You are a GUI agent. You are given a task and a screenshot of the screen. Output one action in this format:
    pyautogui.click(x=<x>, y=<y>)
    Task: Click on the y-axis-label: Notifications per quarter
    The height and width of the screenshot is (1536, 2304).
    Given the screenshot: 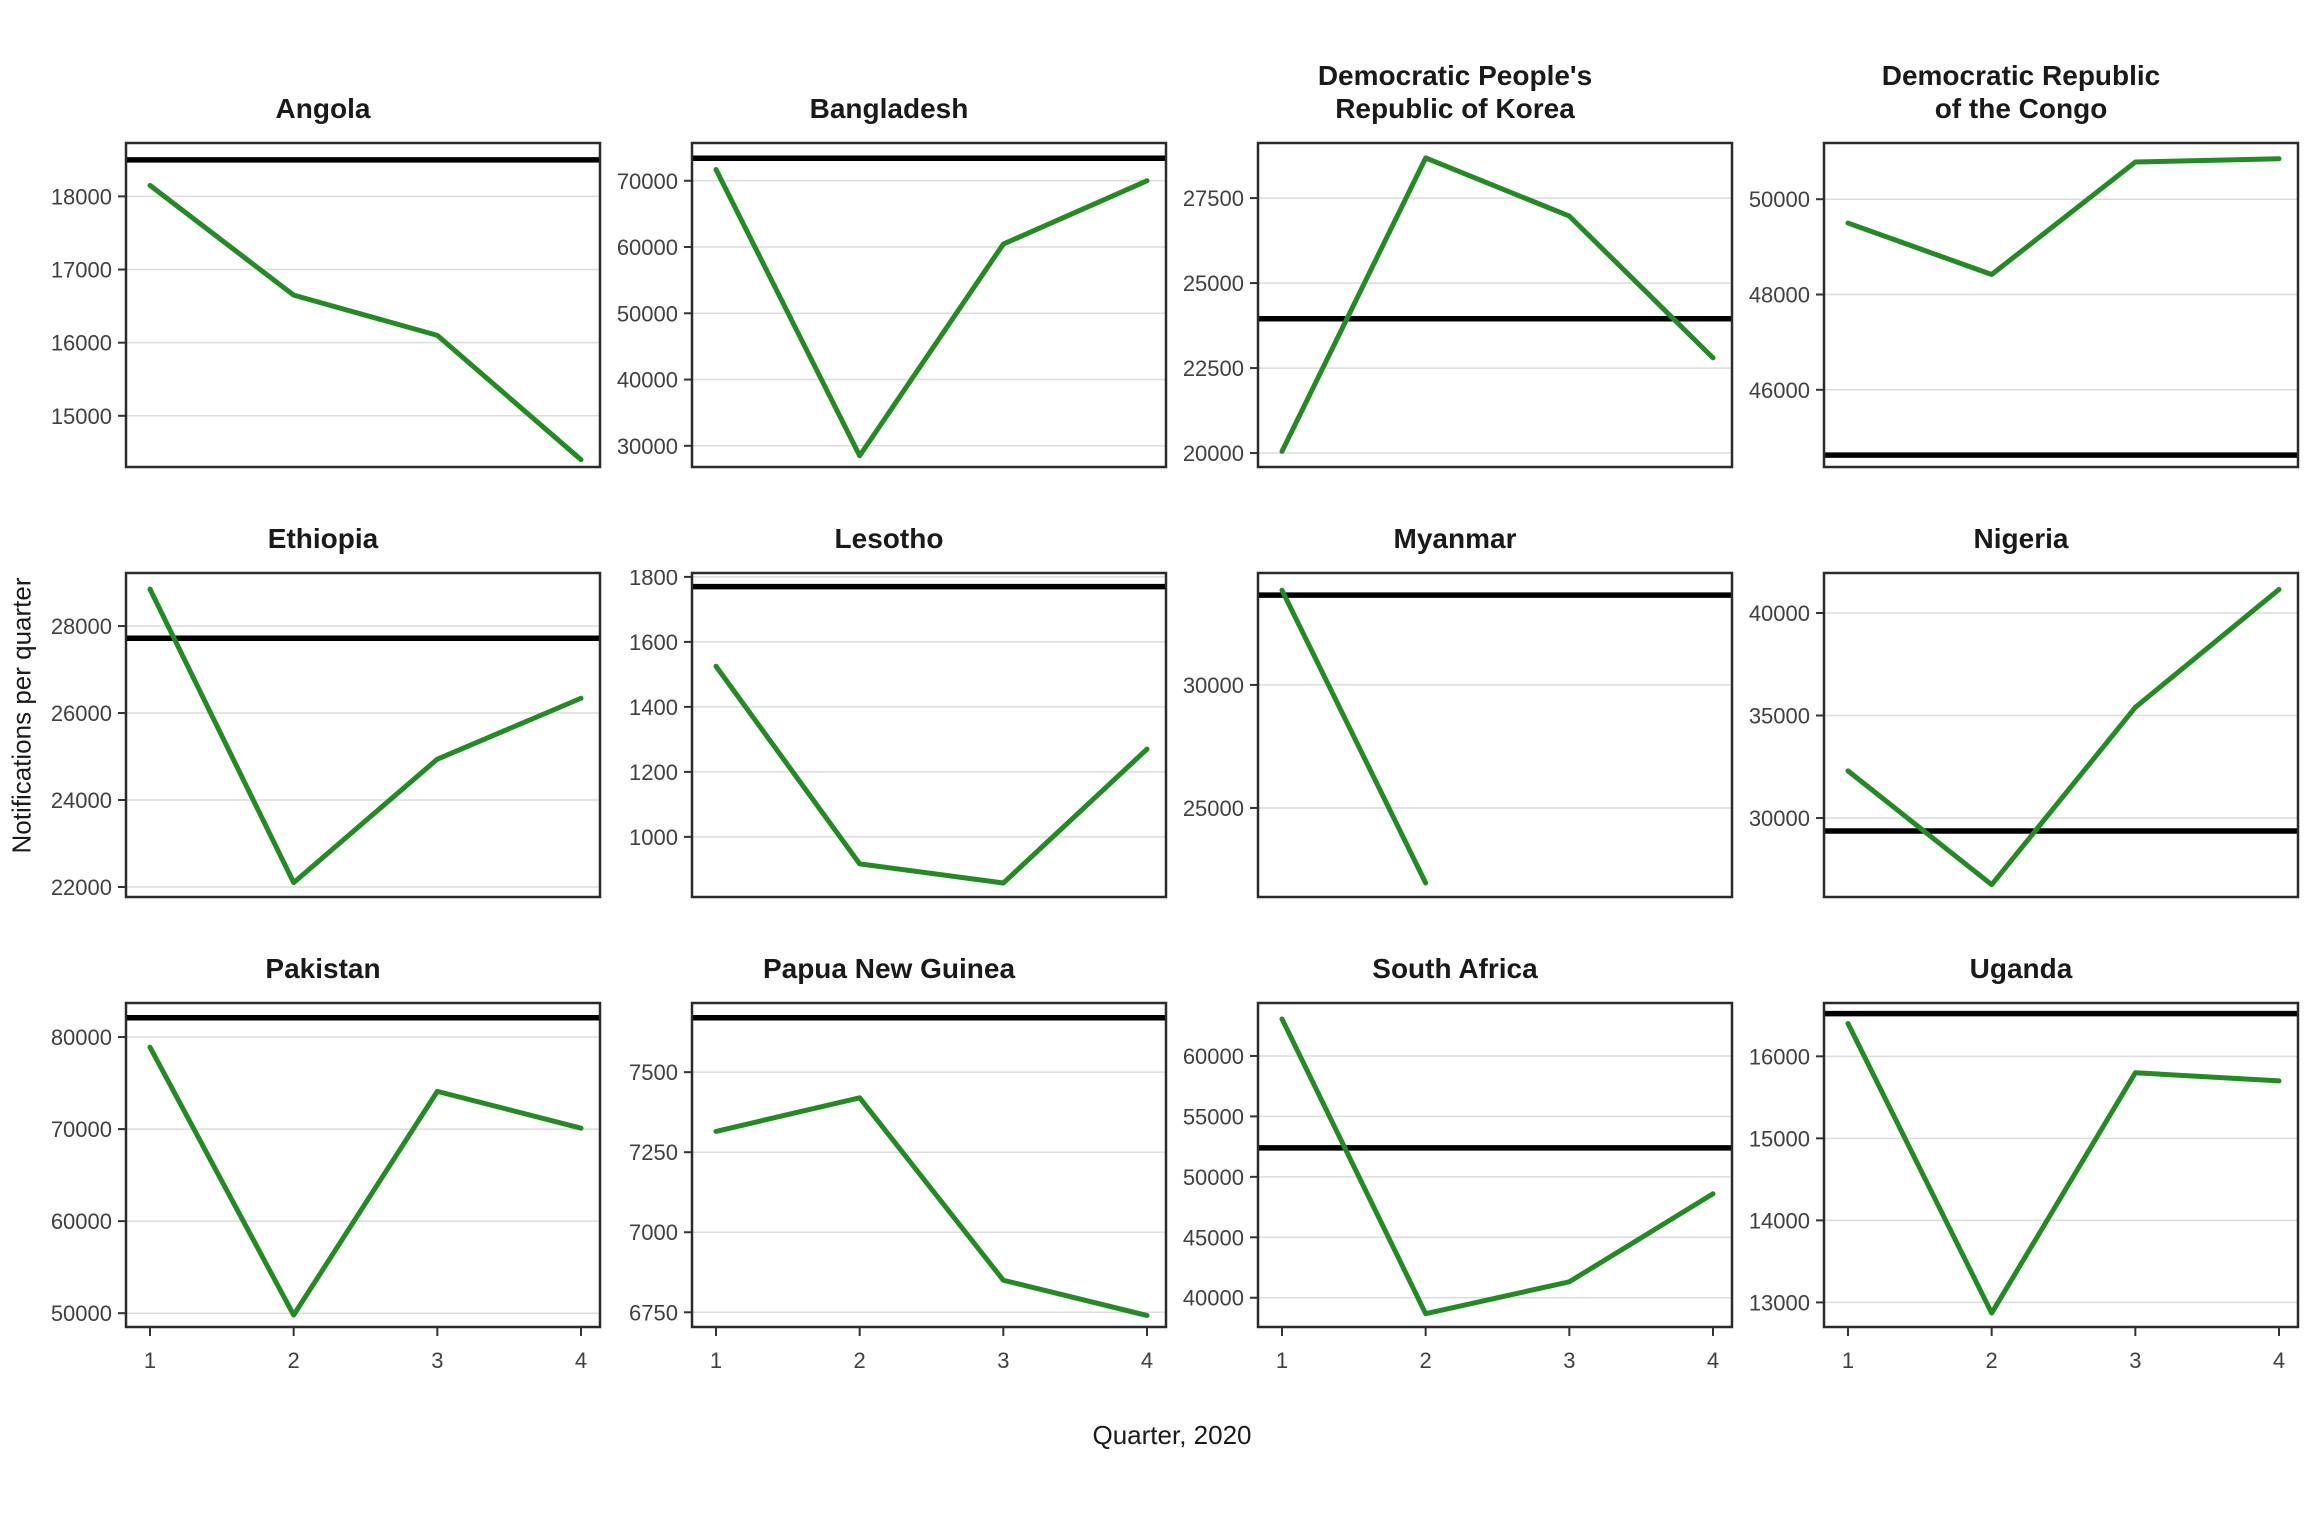 What is the action you would take?
    pyautogui.click(x=21, y=715)
    